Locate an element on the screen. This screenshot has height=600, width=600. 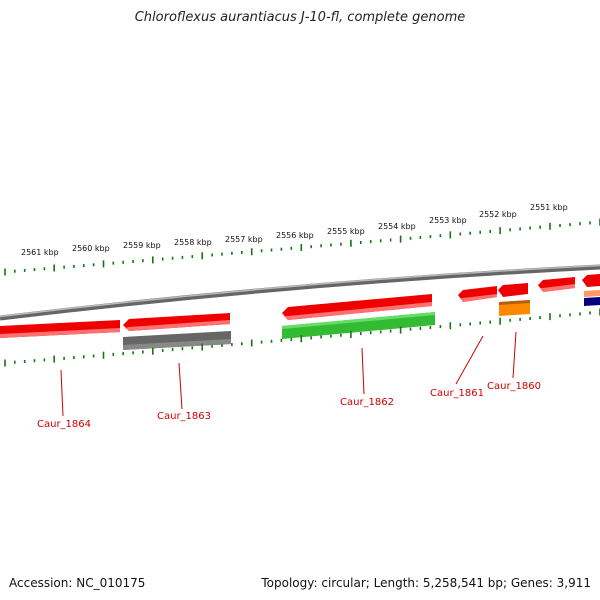
cds-track is located at coordinates (300, 306).